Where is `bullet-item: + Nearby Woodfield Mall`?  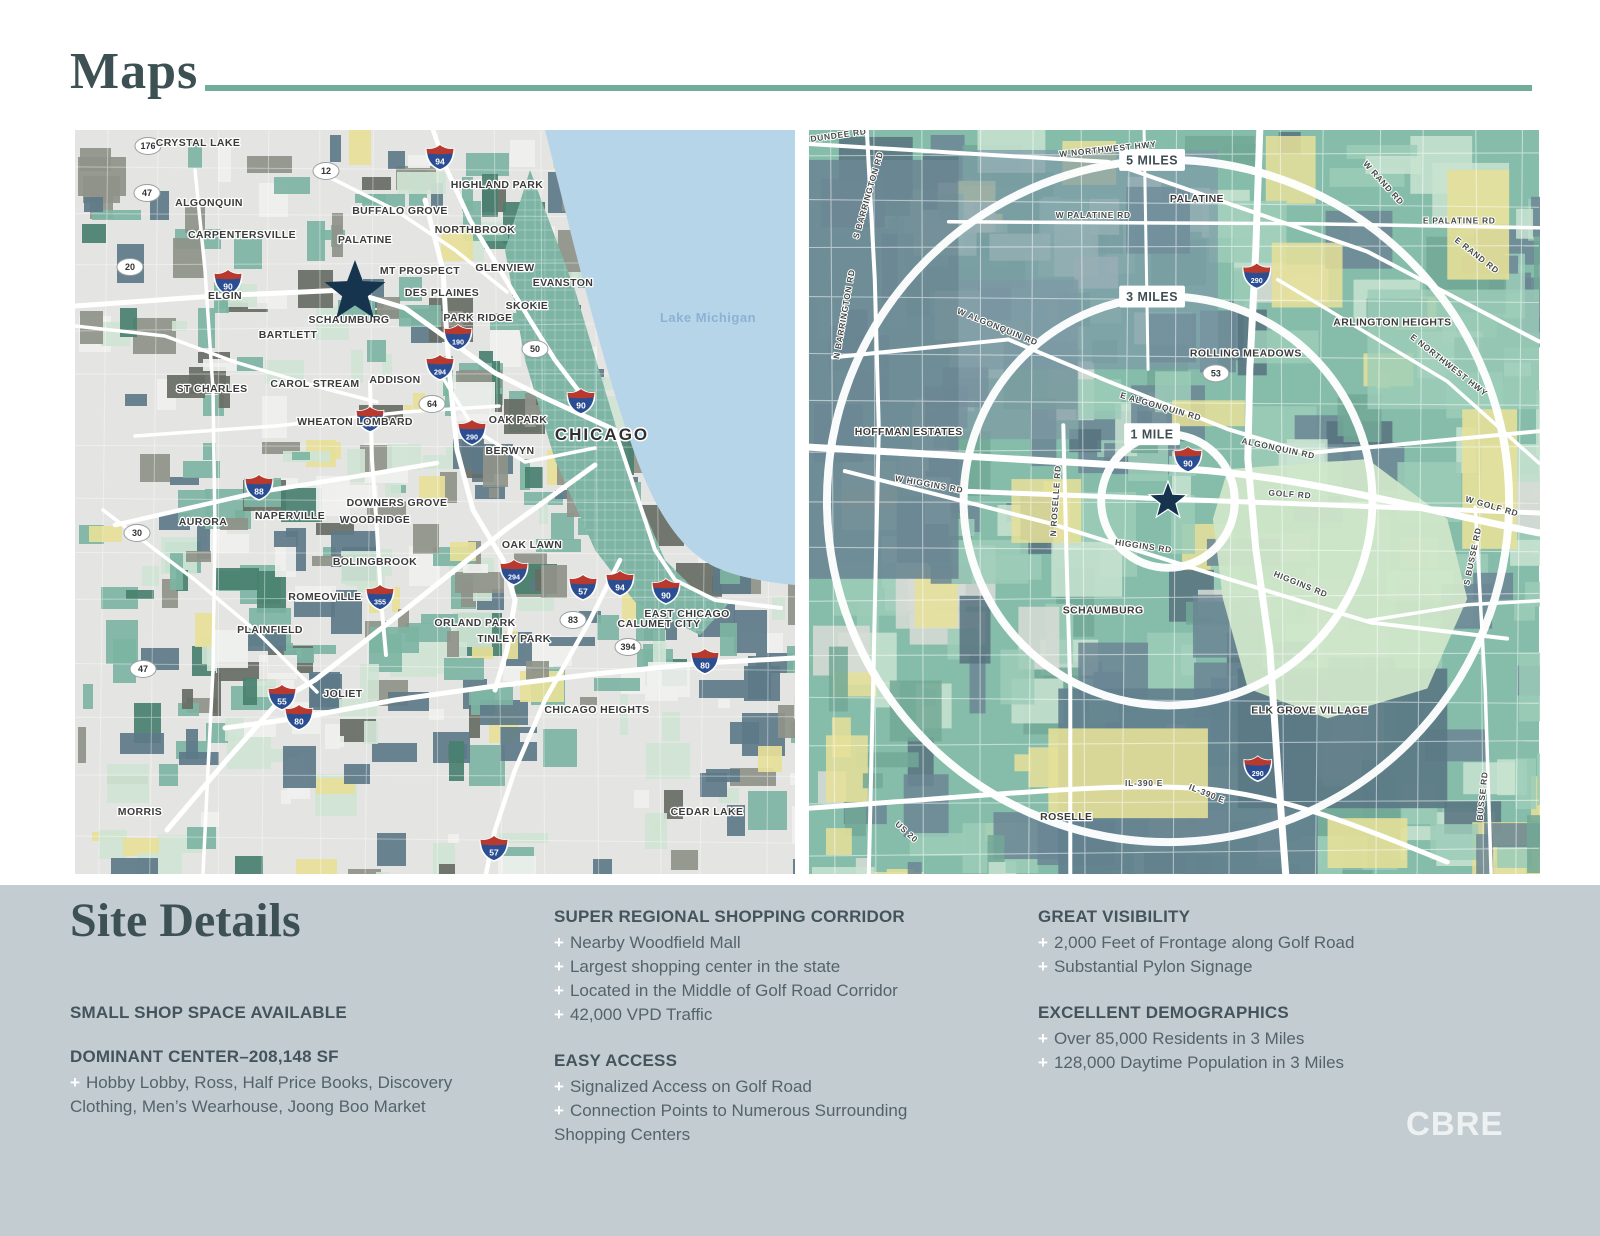 bullet-item: + Nearby Woodfield Mall is located at coordinates (647, 942).